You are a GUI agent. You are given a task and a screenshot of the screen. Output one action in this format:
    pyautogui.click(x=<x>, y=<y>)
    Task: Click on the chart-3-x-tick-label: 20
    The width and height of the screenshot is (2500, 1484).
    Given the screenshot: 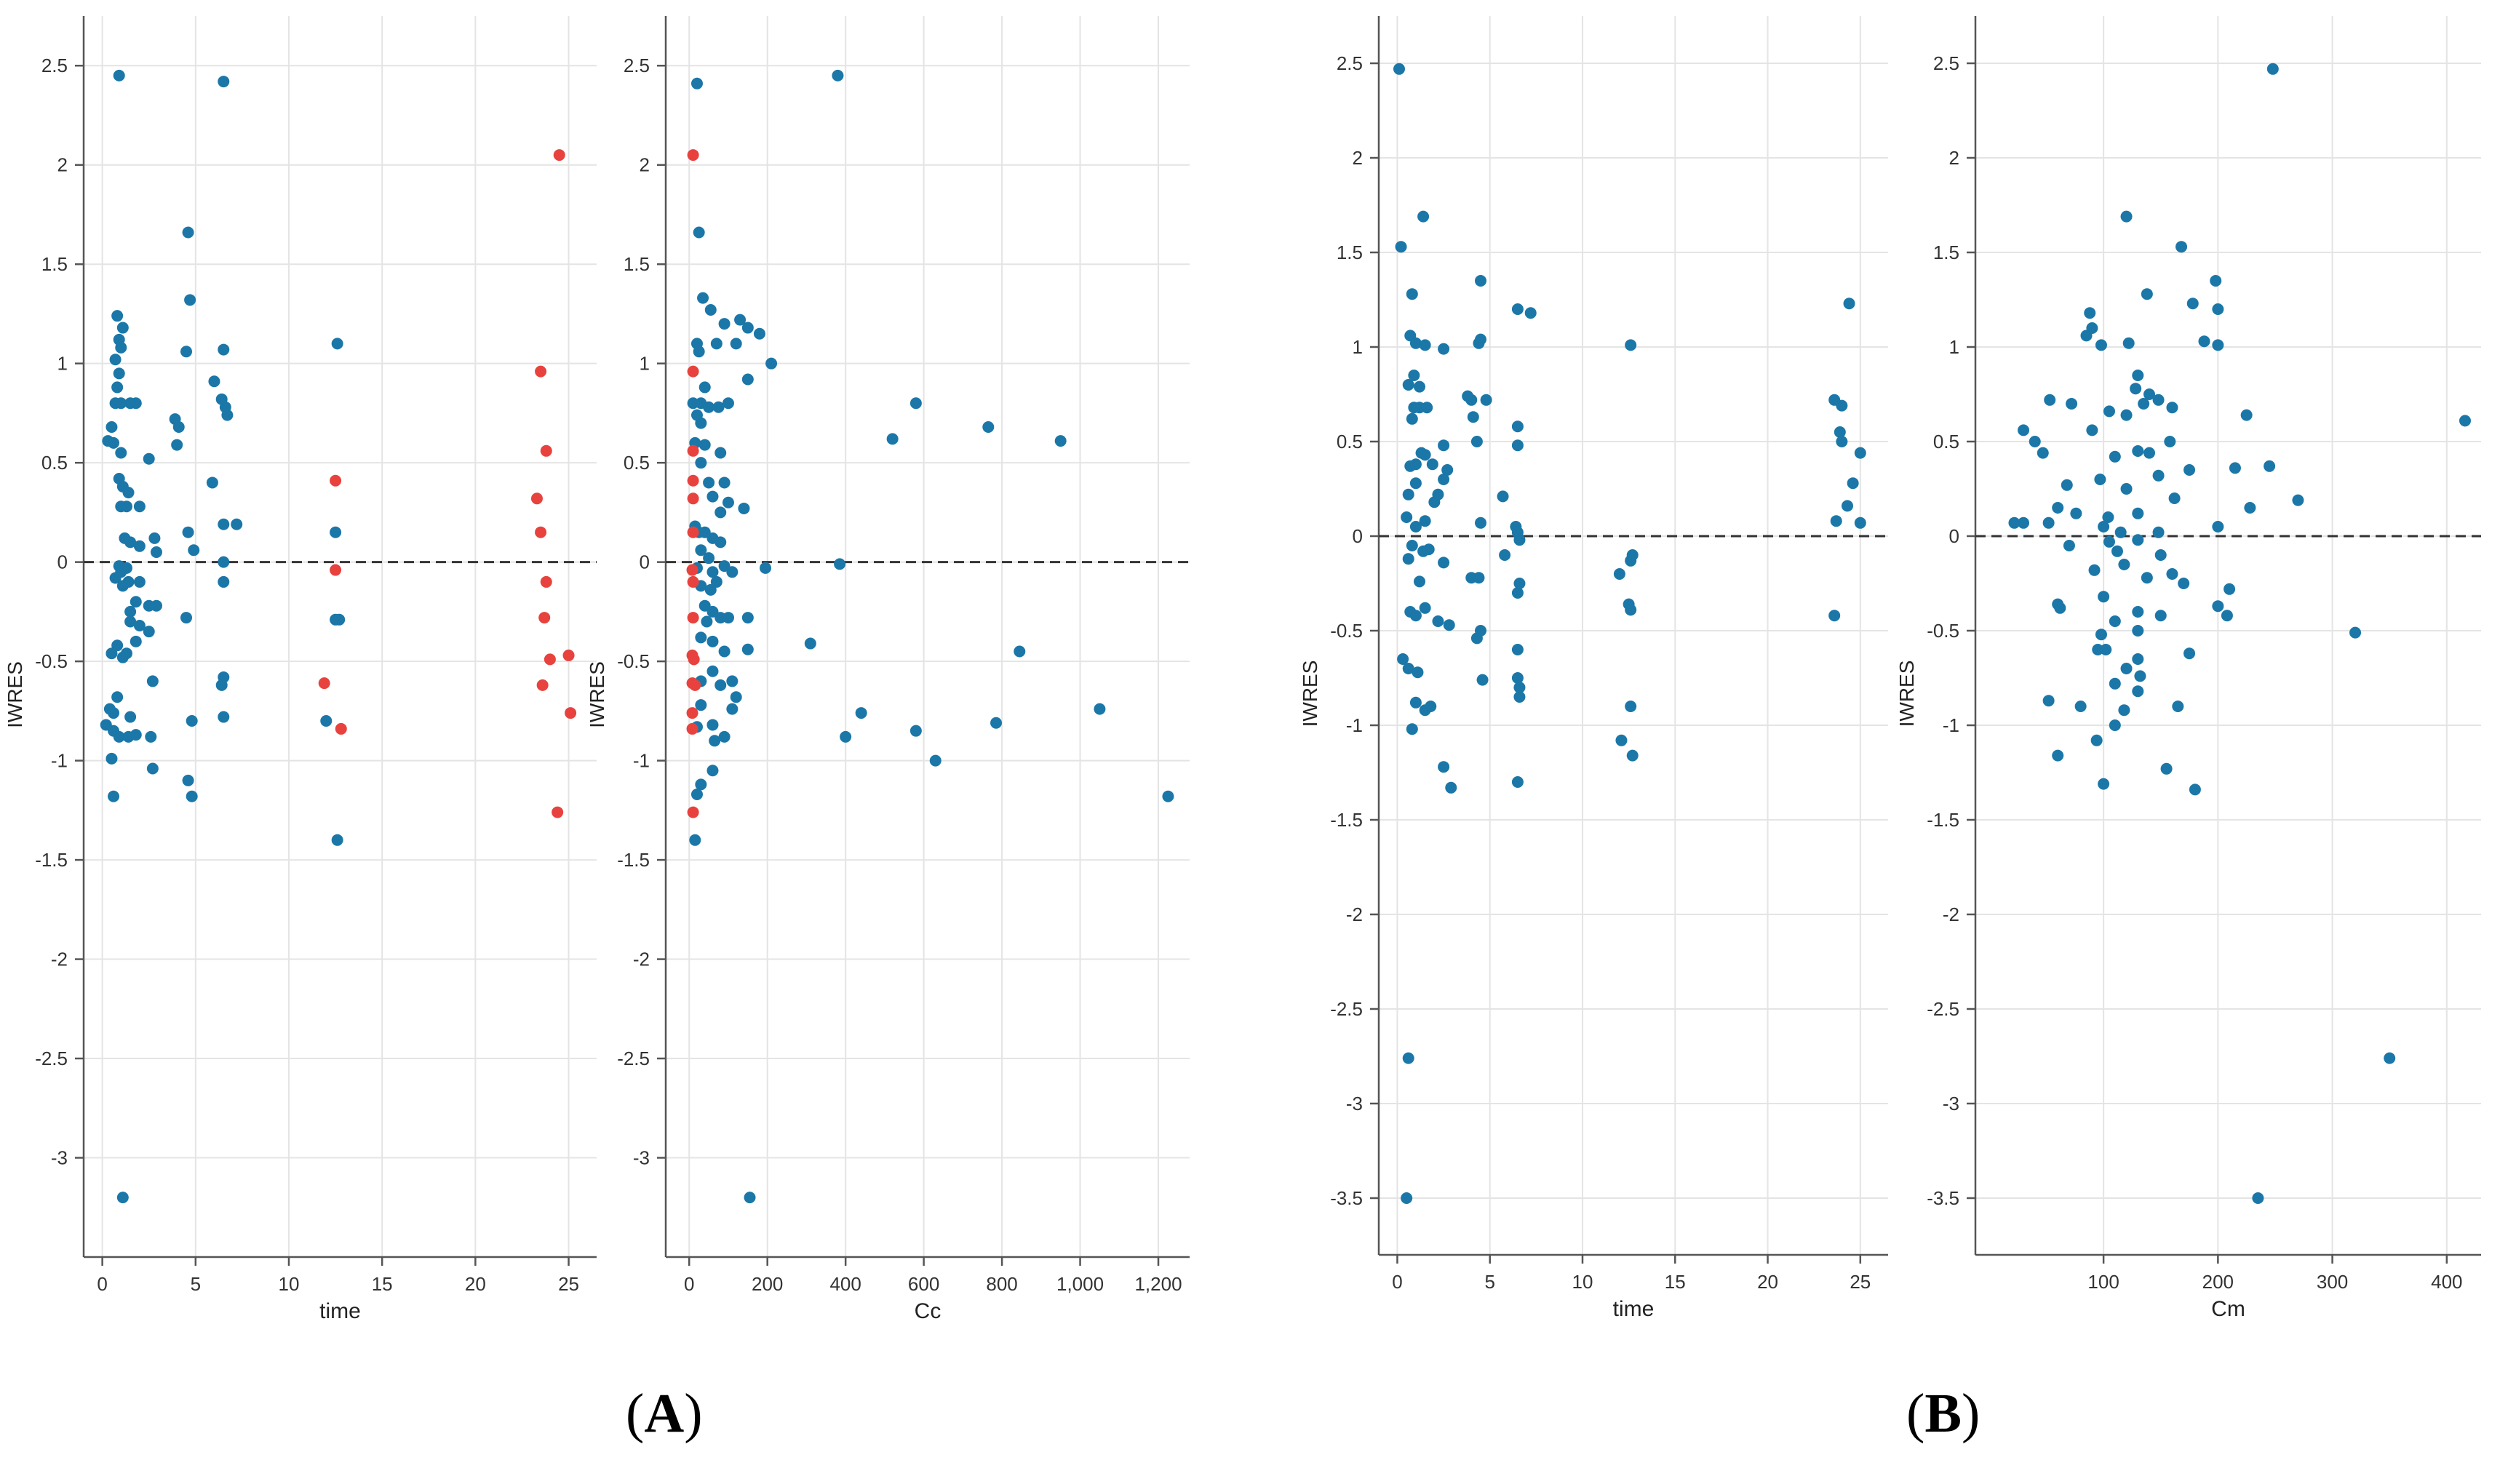 What is the action you would take?
    pyautogui.click(x=1767, y=1282)
    